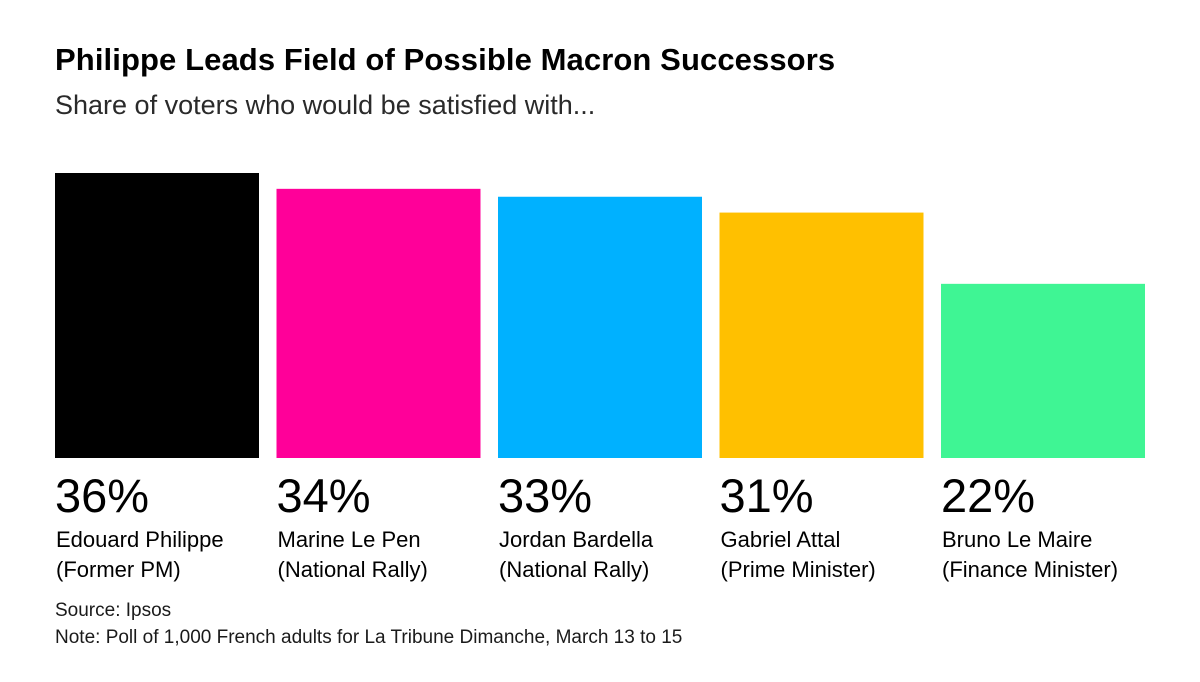 The height and width of the screenshot is (682, 1200). What do you see at coordinates (576, 539) in the screenshot?
I see `category-label: Jordan Bardella` at bounding box center [576, 539].